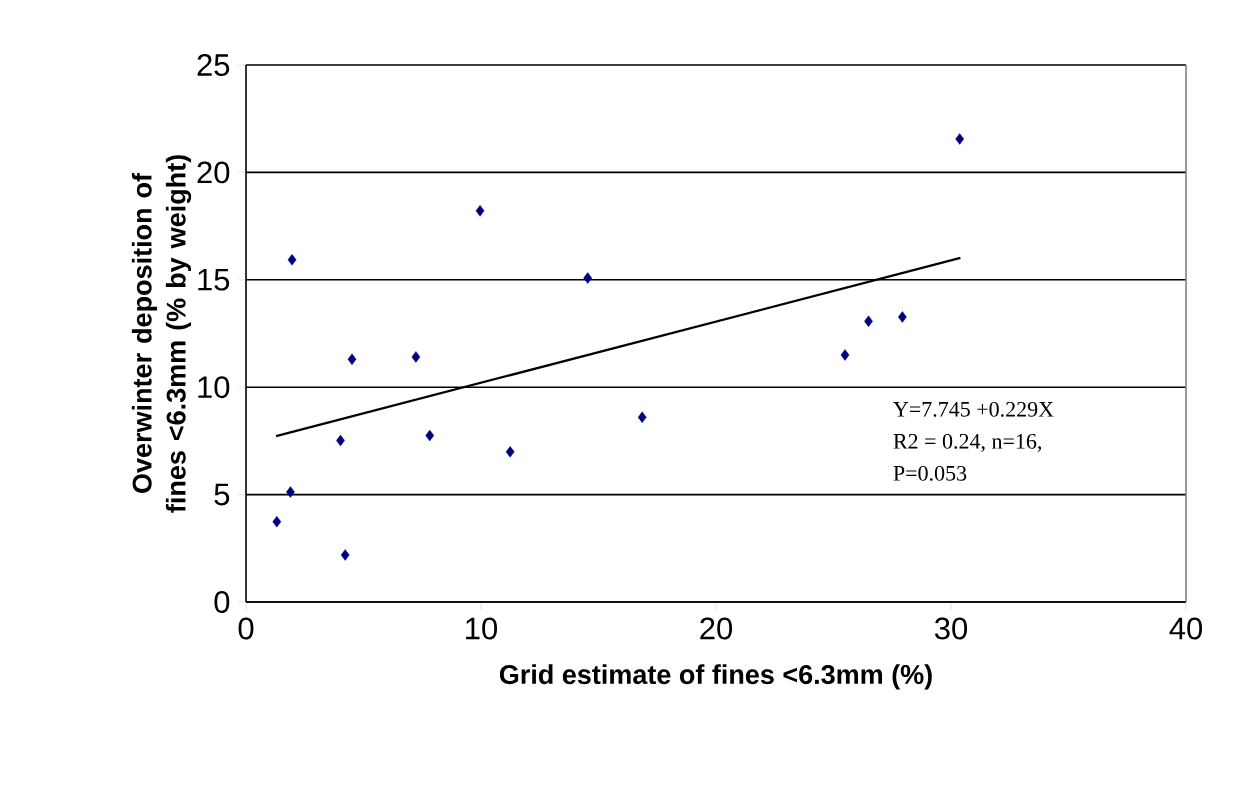  What do you see at coordinates (930, 473) in the screenshot?
I see `annotation: P=0.053` at bounding box center [930, 473].